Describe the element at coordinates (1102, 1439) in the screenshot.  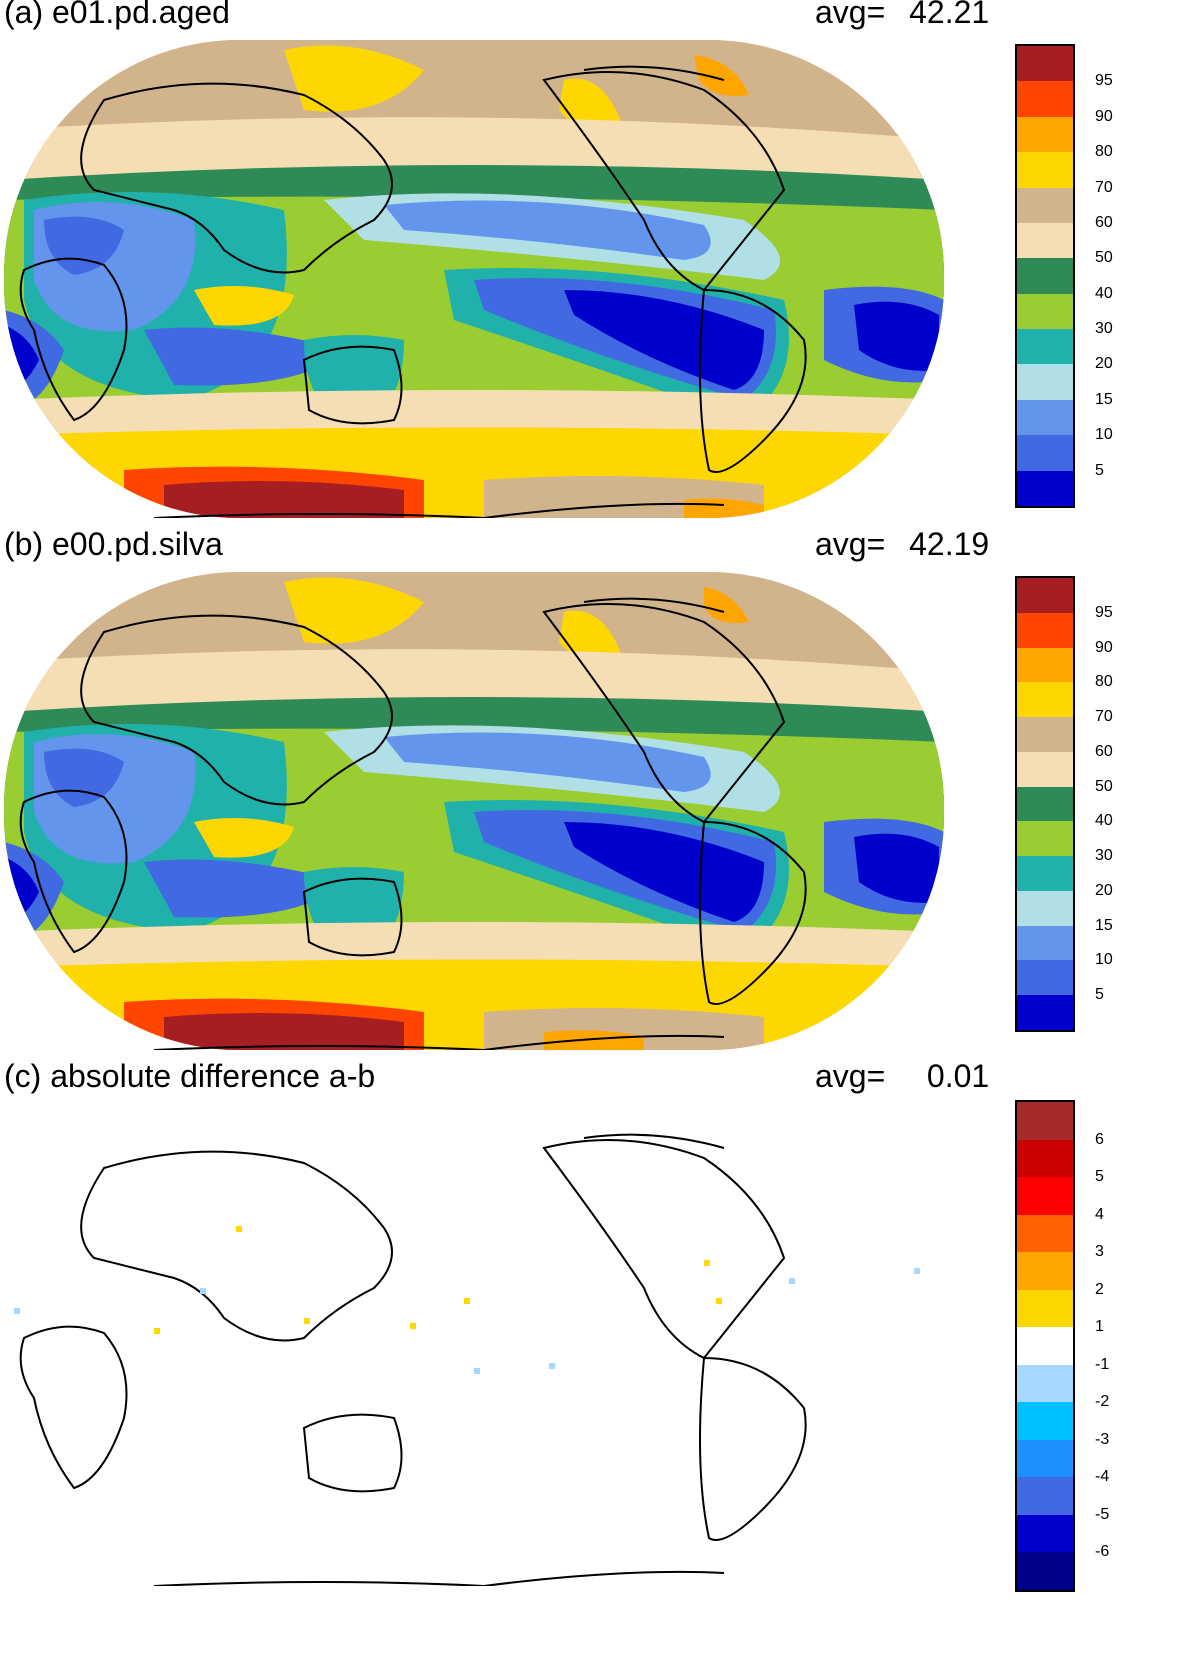
I see `colorbar-label: -3` at that location.